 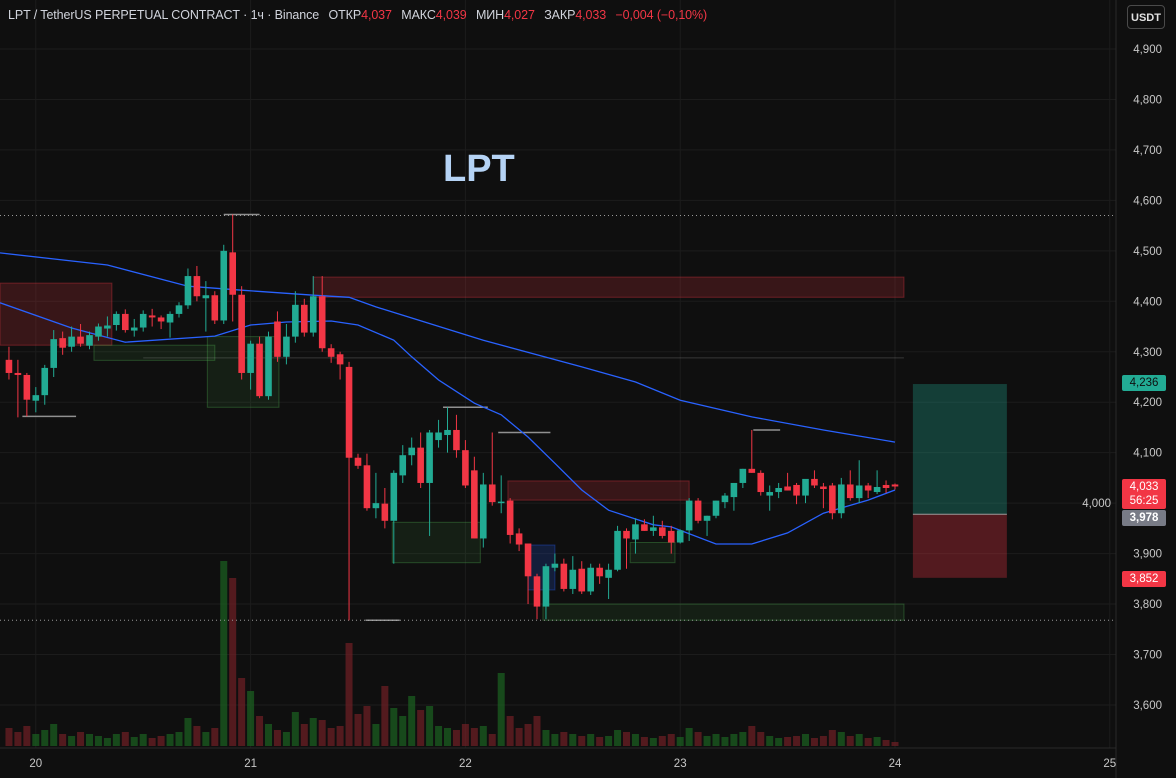 I want to click on interval: 1ч, so click(x=257, y=15).